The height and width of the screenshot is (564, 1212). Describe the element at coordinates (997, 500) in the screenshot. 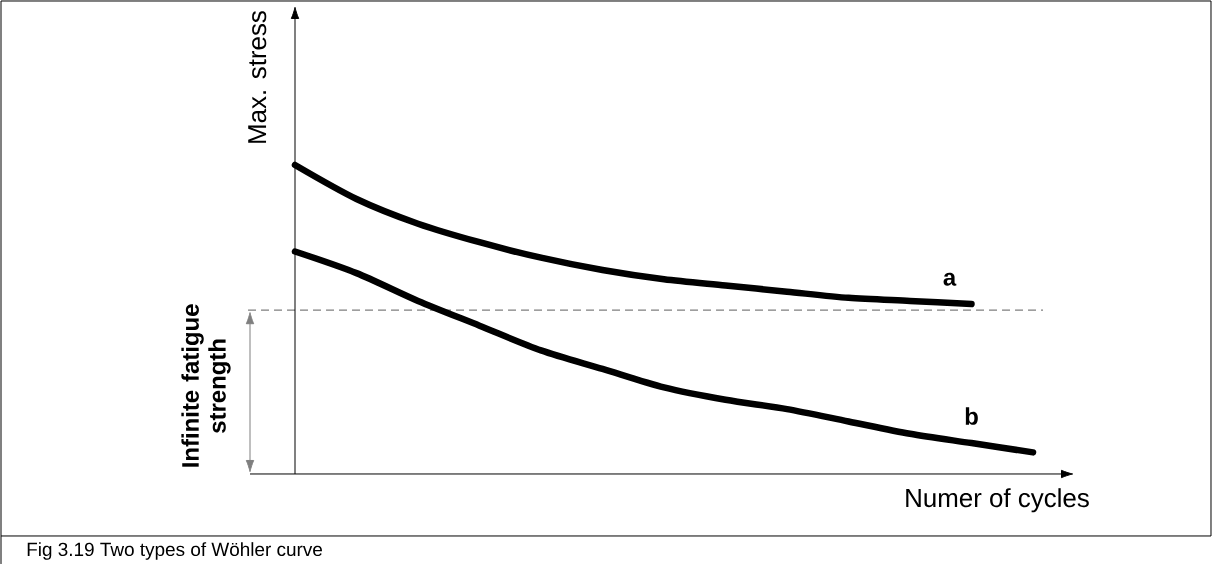

I see `x-axis-title: Numer of cycles` at that location.